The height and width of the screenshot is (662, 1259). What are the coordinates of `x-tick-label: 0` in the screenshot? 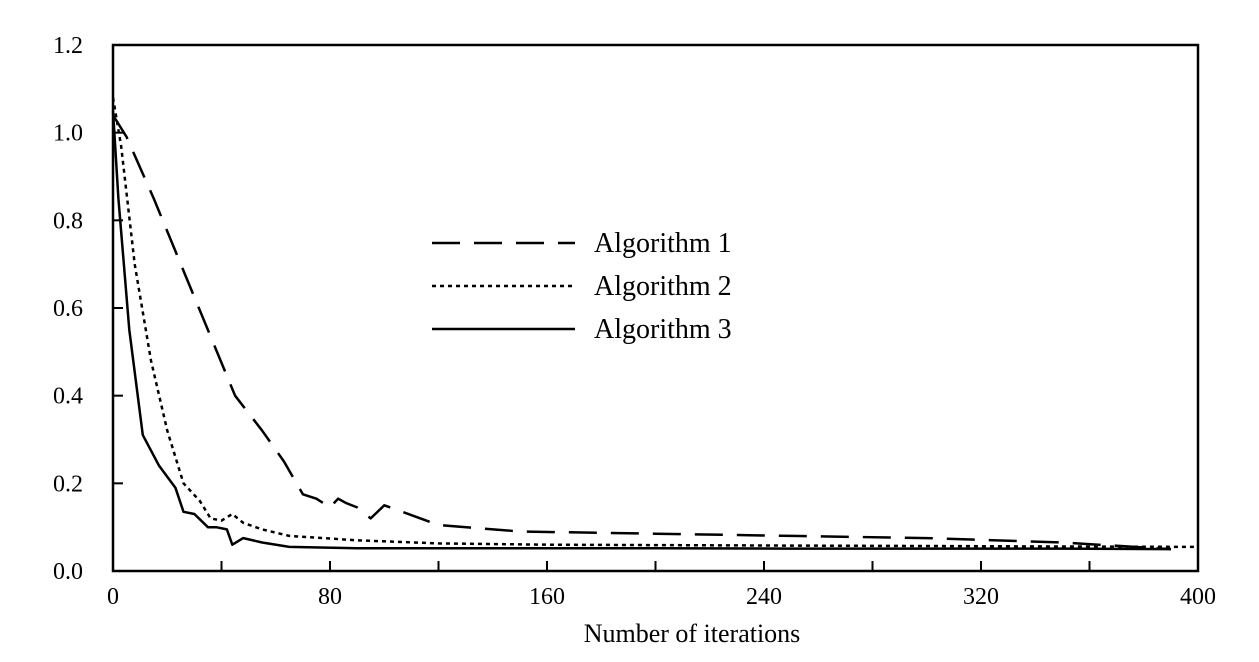 It's located at (113, 597).